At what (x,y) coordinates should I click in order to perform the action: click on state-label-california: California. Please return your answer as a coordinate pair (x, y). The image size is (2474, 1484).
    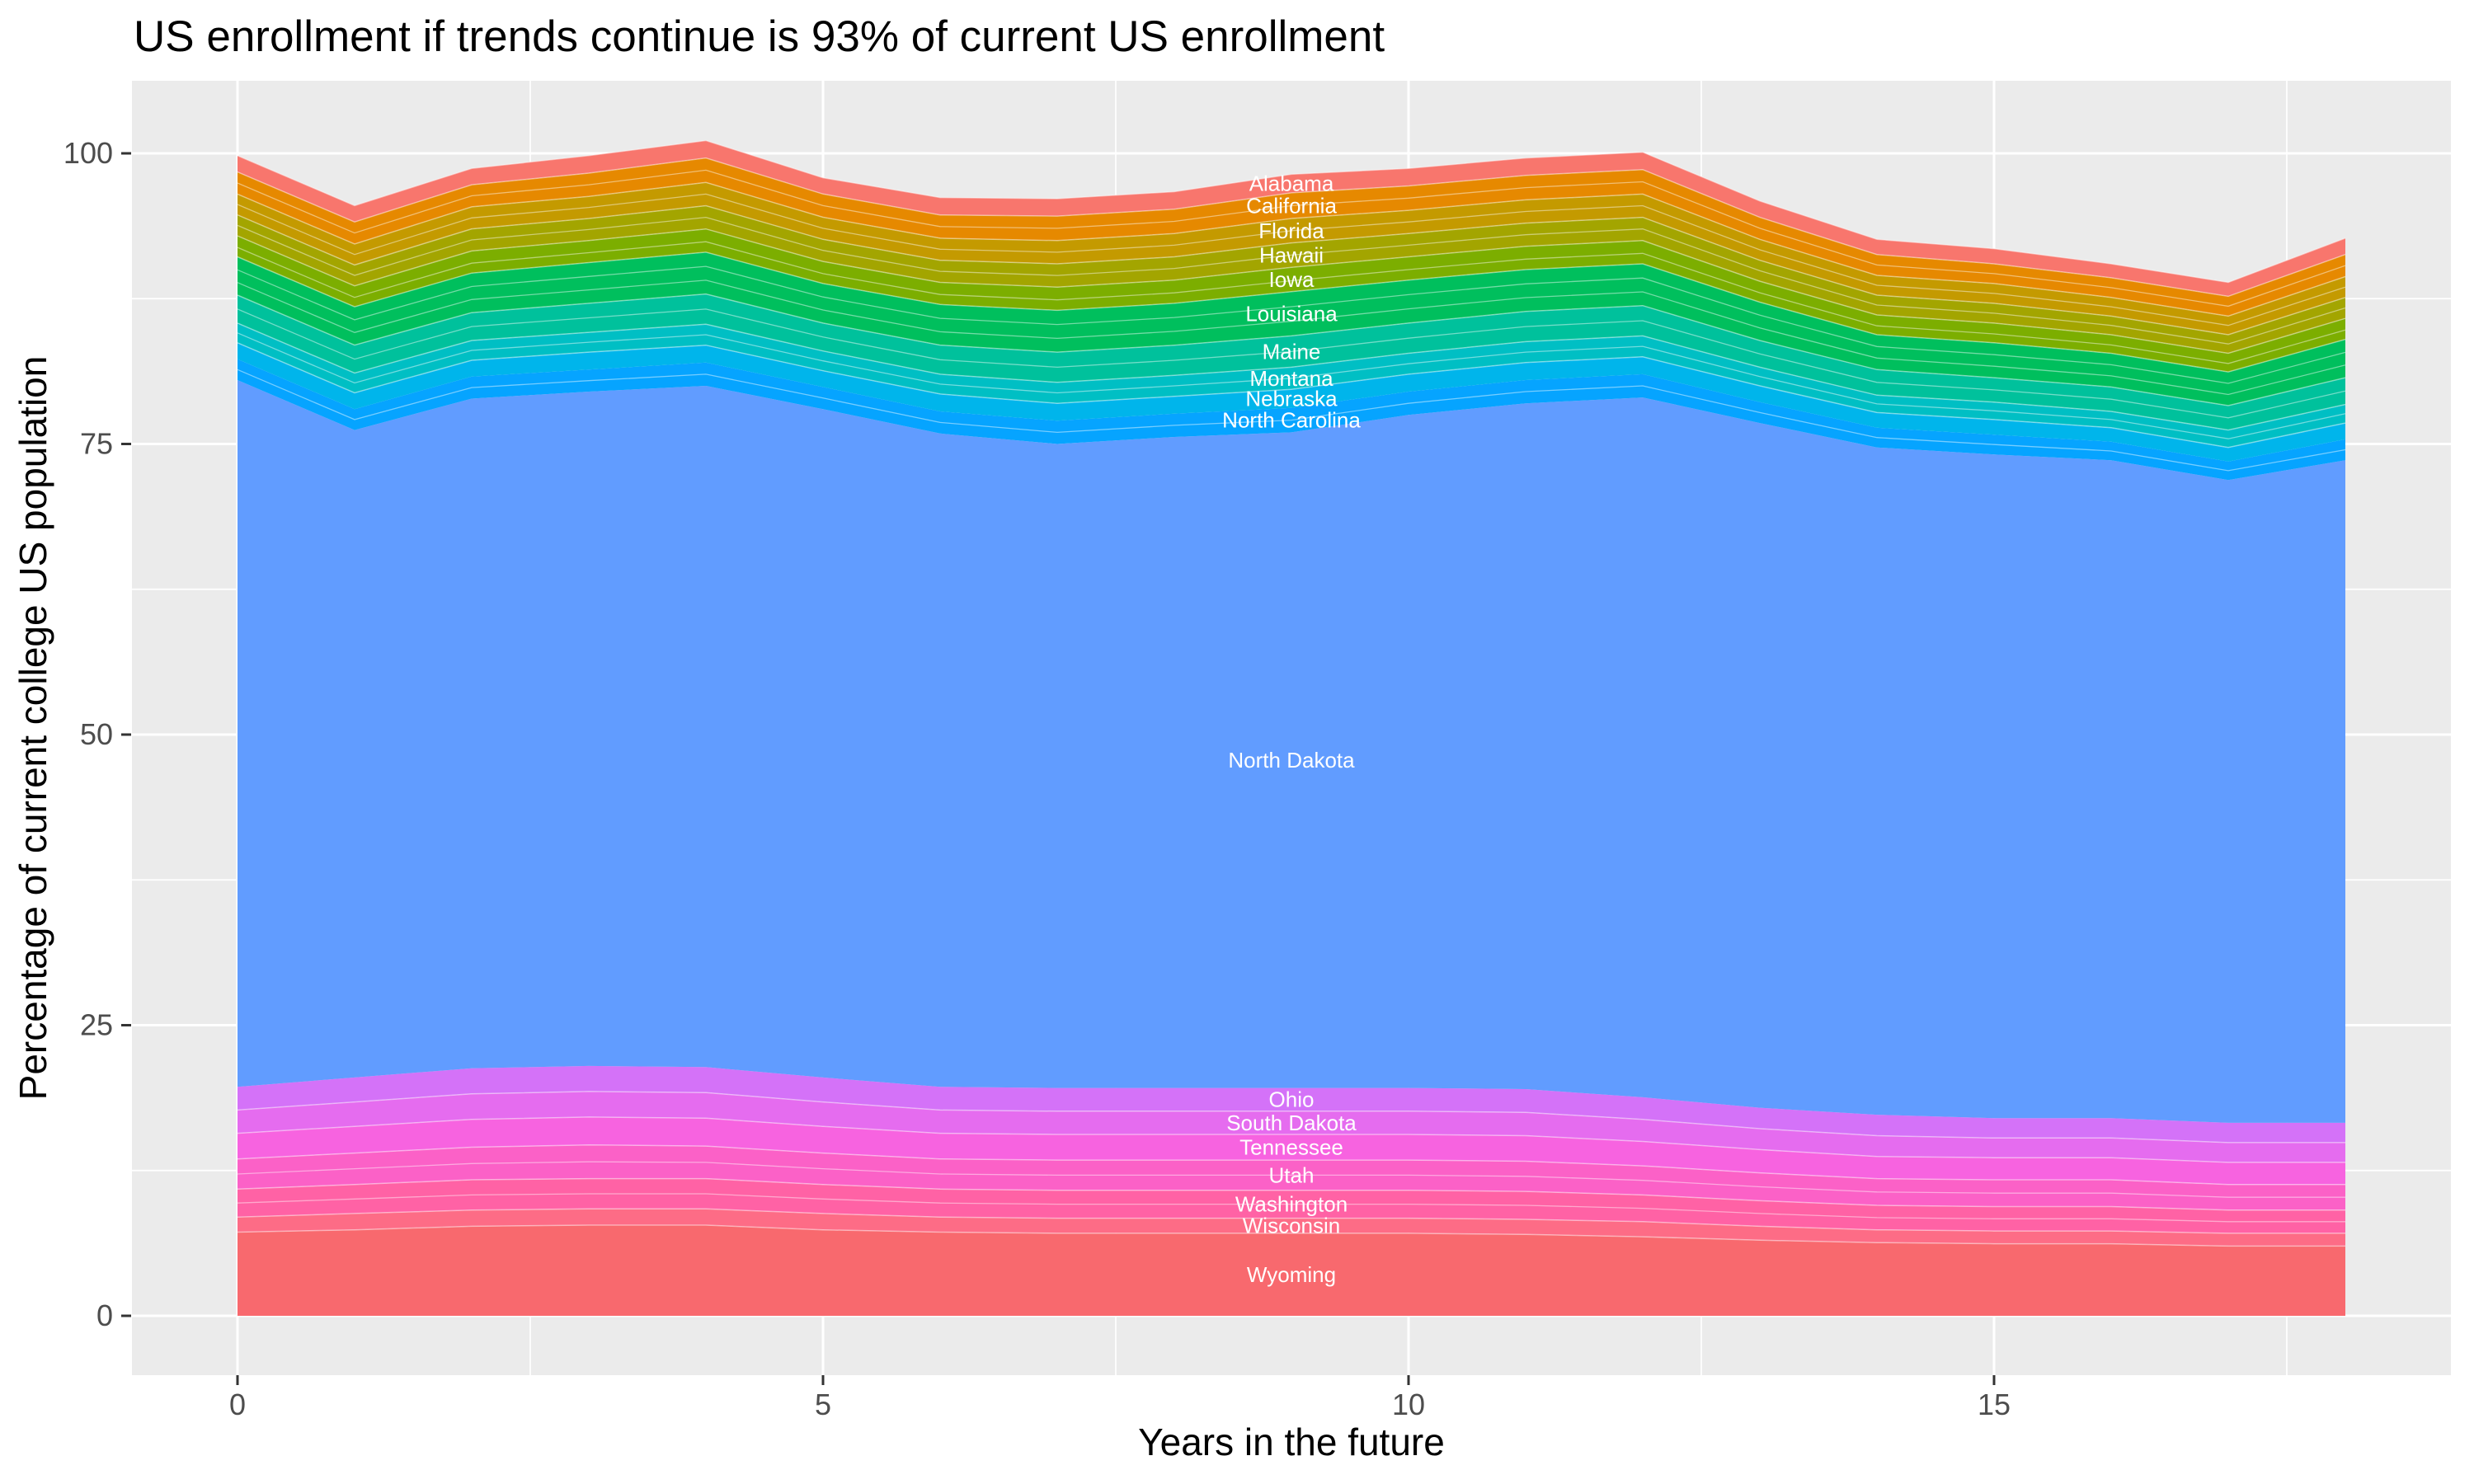
    Looking at the image, I should click on (1291, 205).